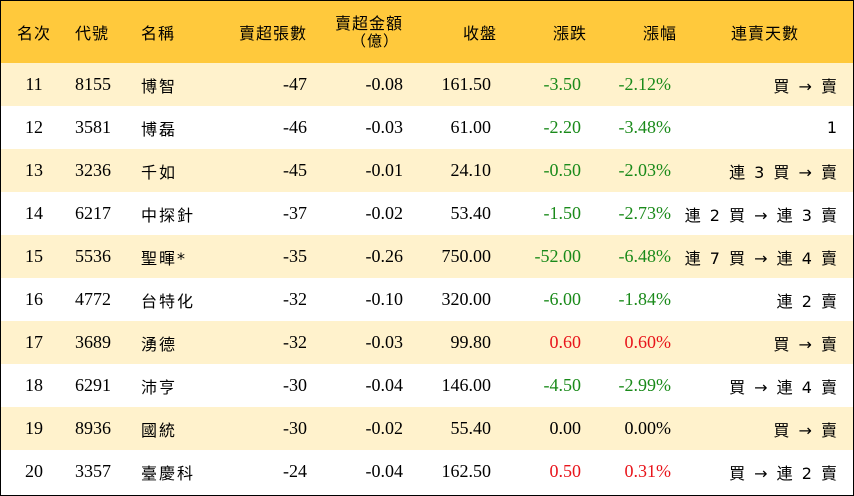 The height and width of the screenshot is (496, 854). I want to click on cell-stock-code: 8155, so click(93, 84).